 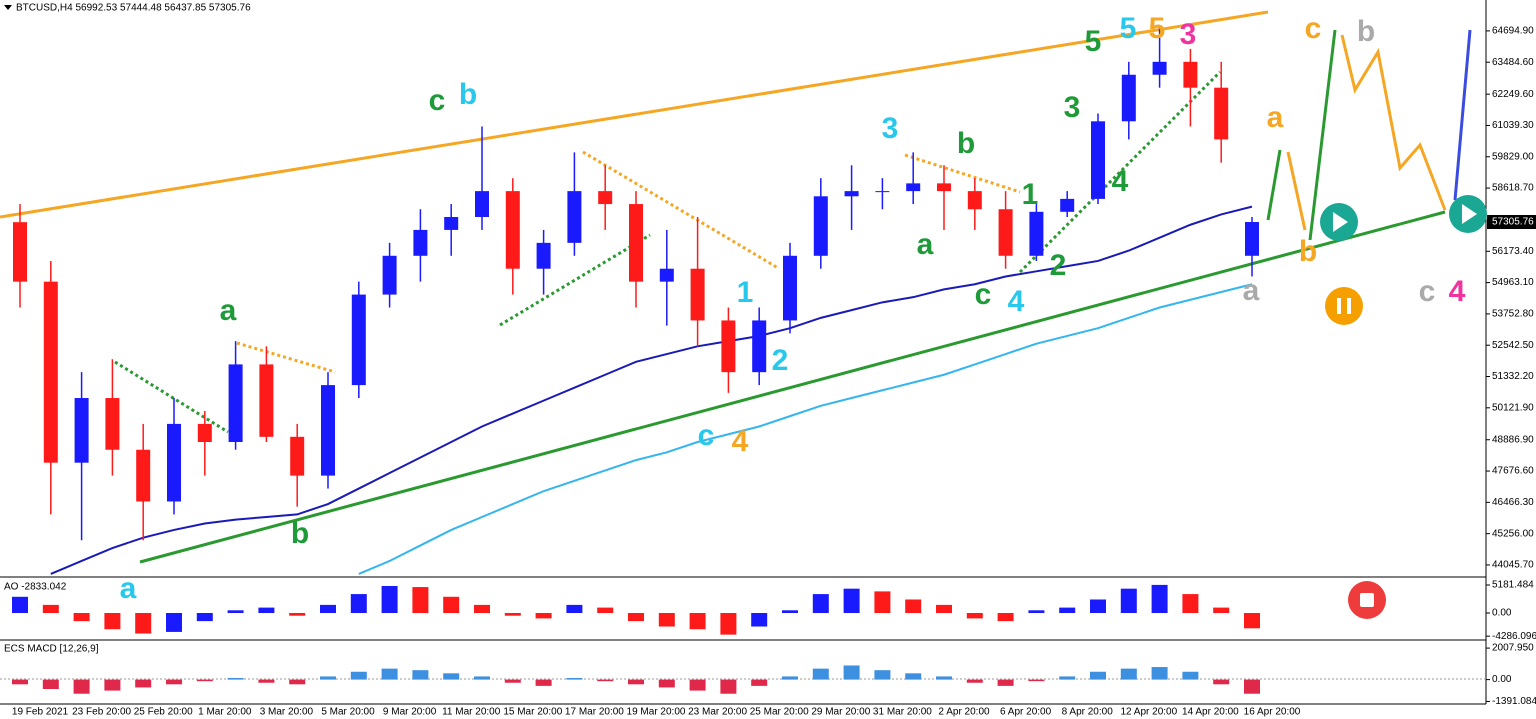 I want to click on y-tick-label: 52542.50, so click(x=1513, y=345).